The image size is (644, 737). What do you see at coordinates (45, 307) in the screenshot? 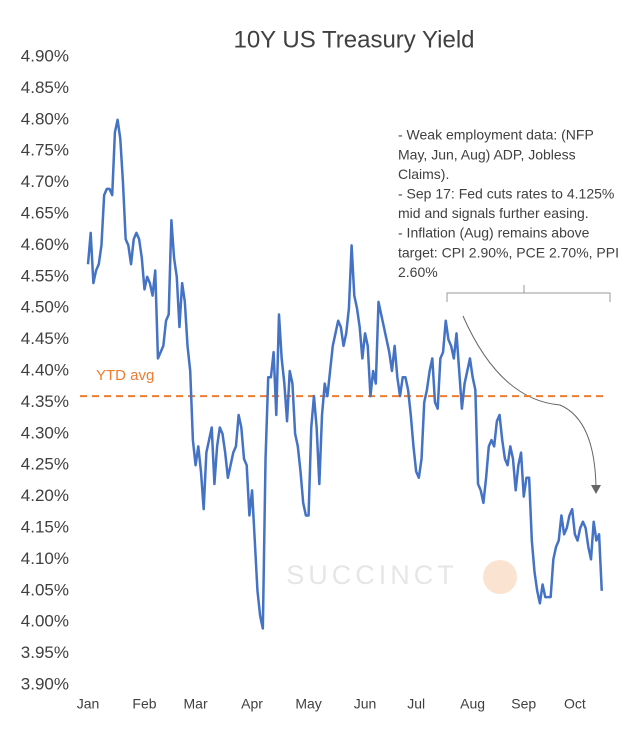
I see `y-tick-label: 4.50%` at bounding box center [45, 307].